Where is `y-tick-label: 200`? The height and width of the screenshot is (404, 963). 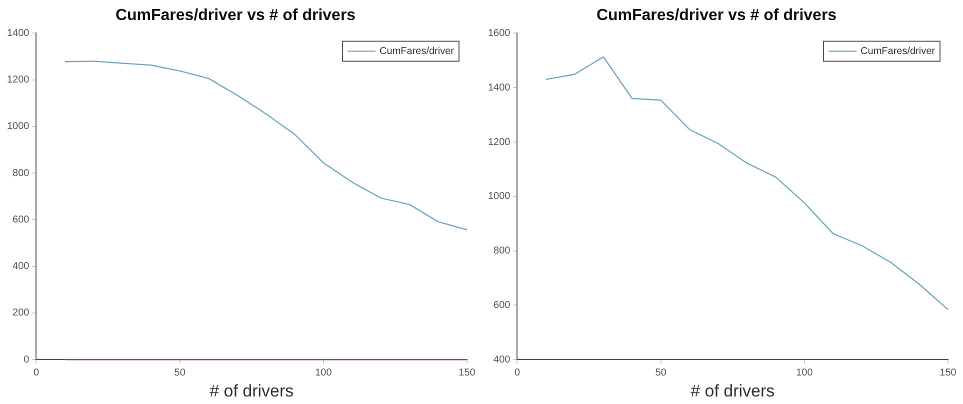
y-tick-label: 200 is located at coordinates (21, 313).